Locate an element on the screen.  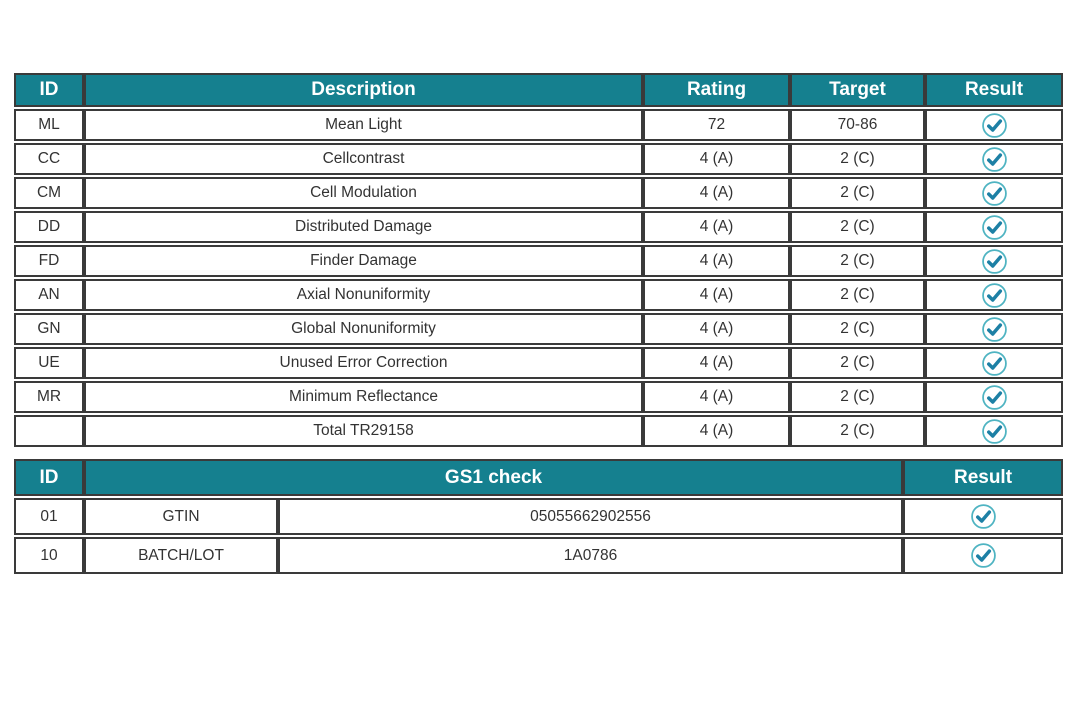
cell-id: FD is located at coordinates (49, 261).